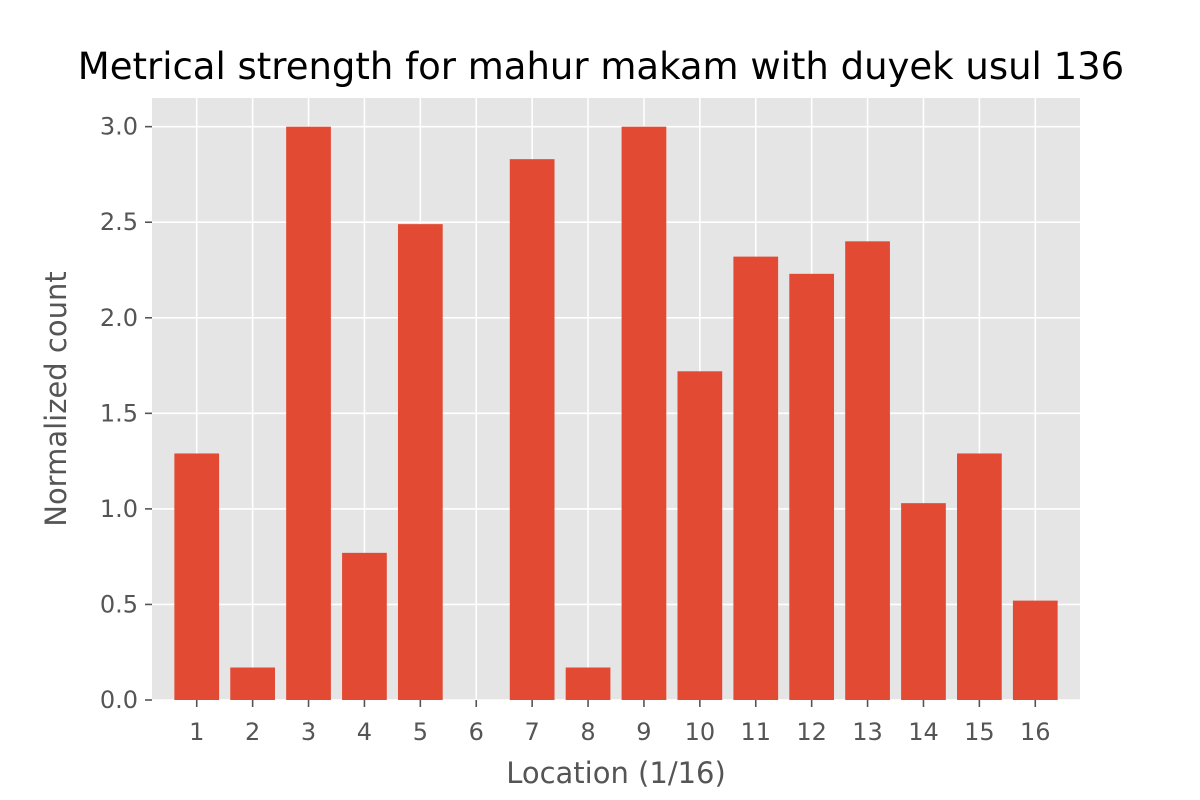 Image resolution: width=1200 pixels, height=800 pixels. Describe the element at coordinates (811, 732) in the screenshot. I see `x-tick-label: 12` at that location.